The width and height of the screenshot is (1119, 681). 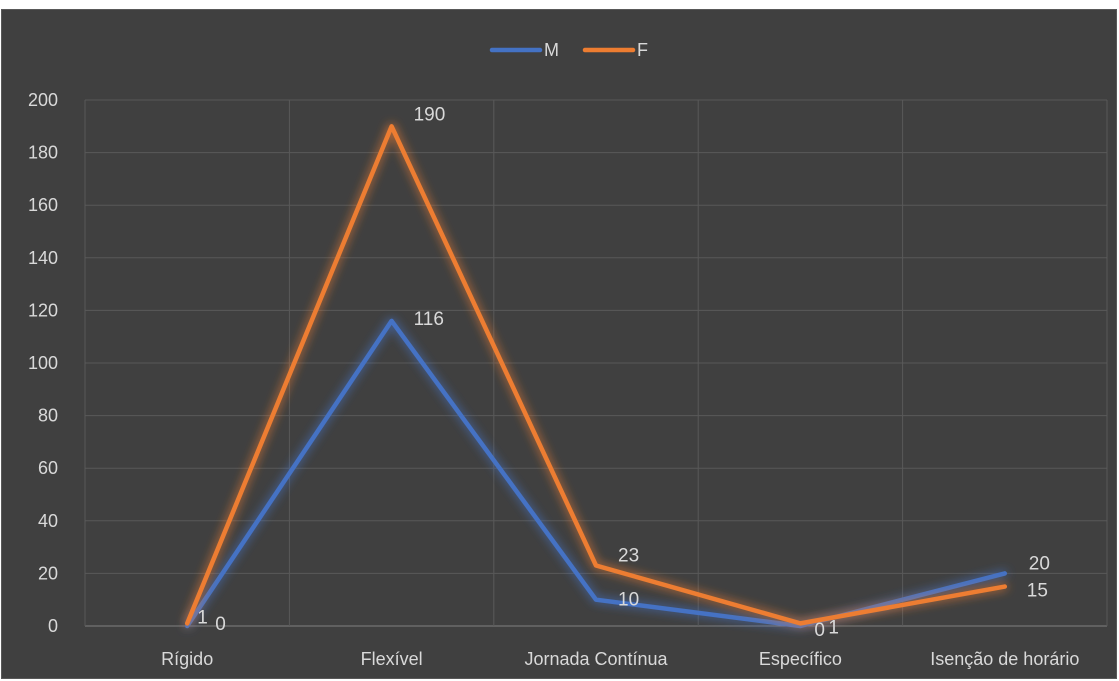 What do you see at coordinates (551, 50) in the screenshot?
I see `legend-label-m: M` at bounding box center [551, 50].